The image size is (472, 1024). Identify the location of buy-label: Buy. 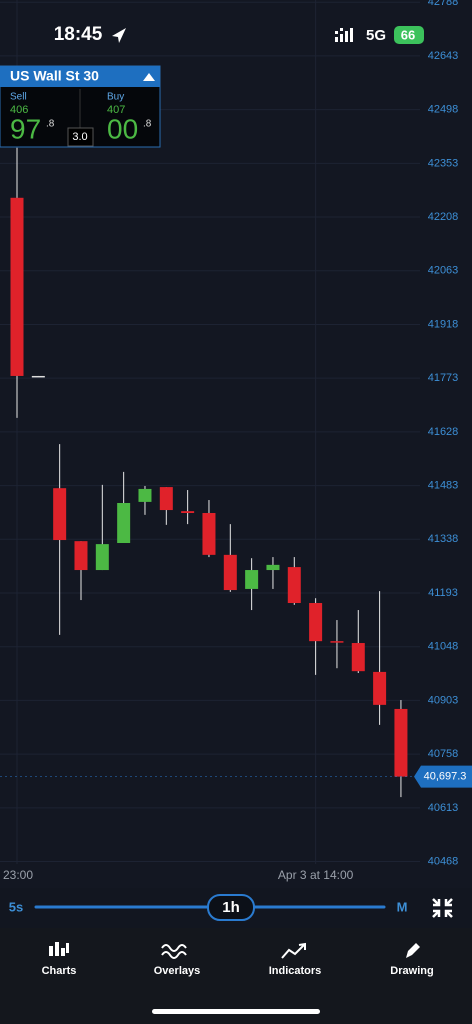
(115, 97).